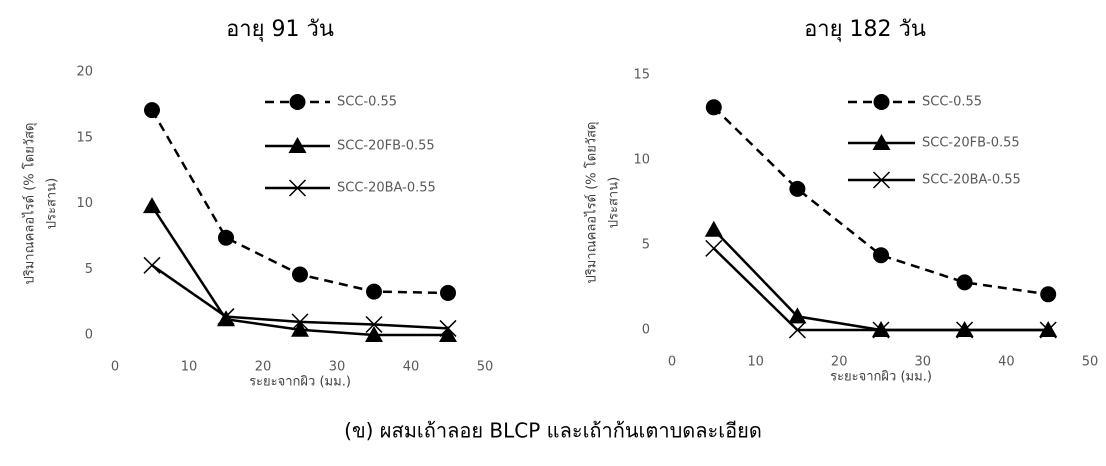  What do you see at coordinates (280, 29) in the screenshot?
I see `chart-title: อายุ 91 วัน` at bounding box center [280, 29].